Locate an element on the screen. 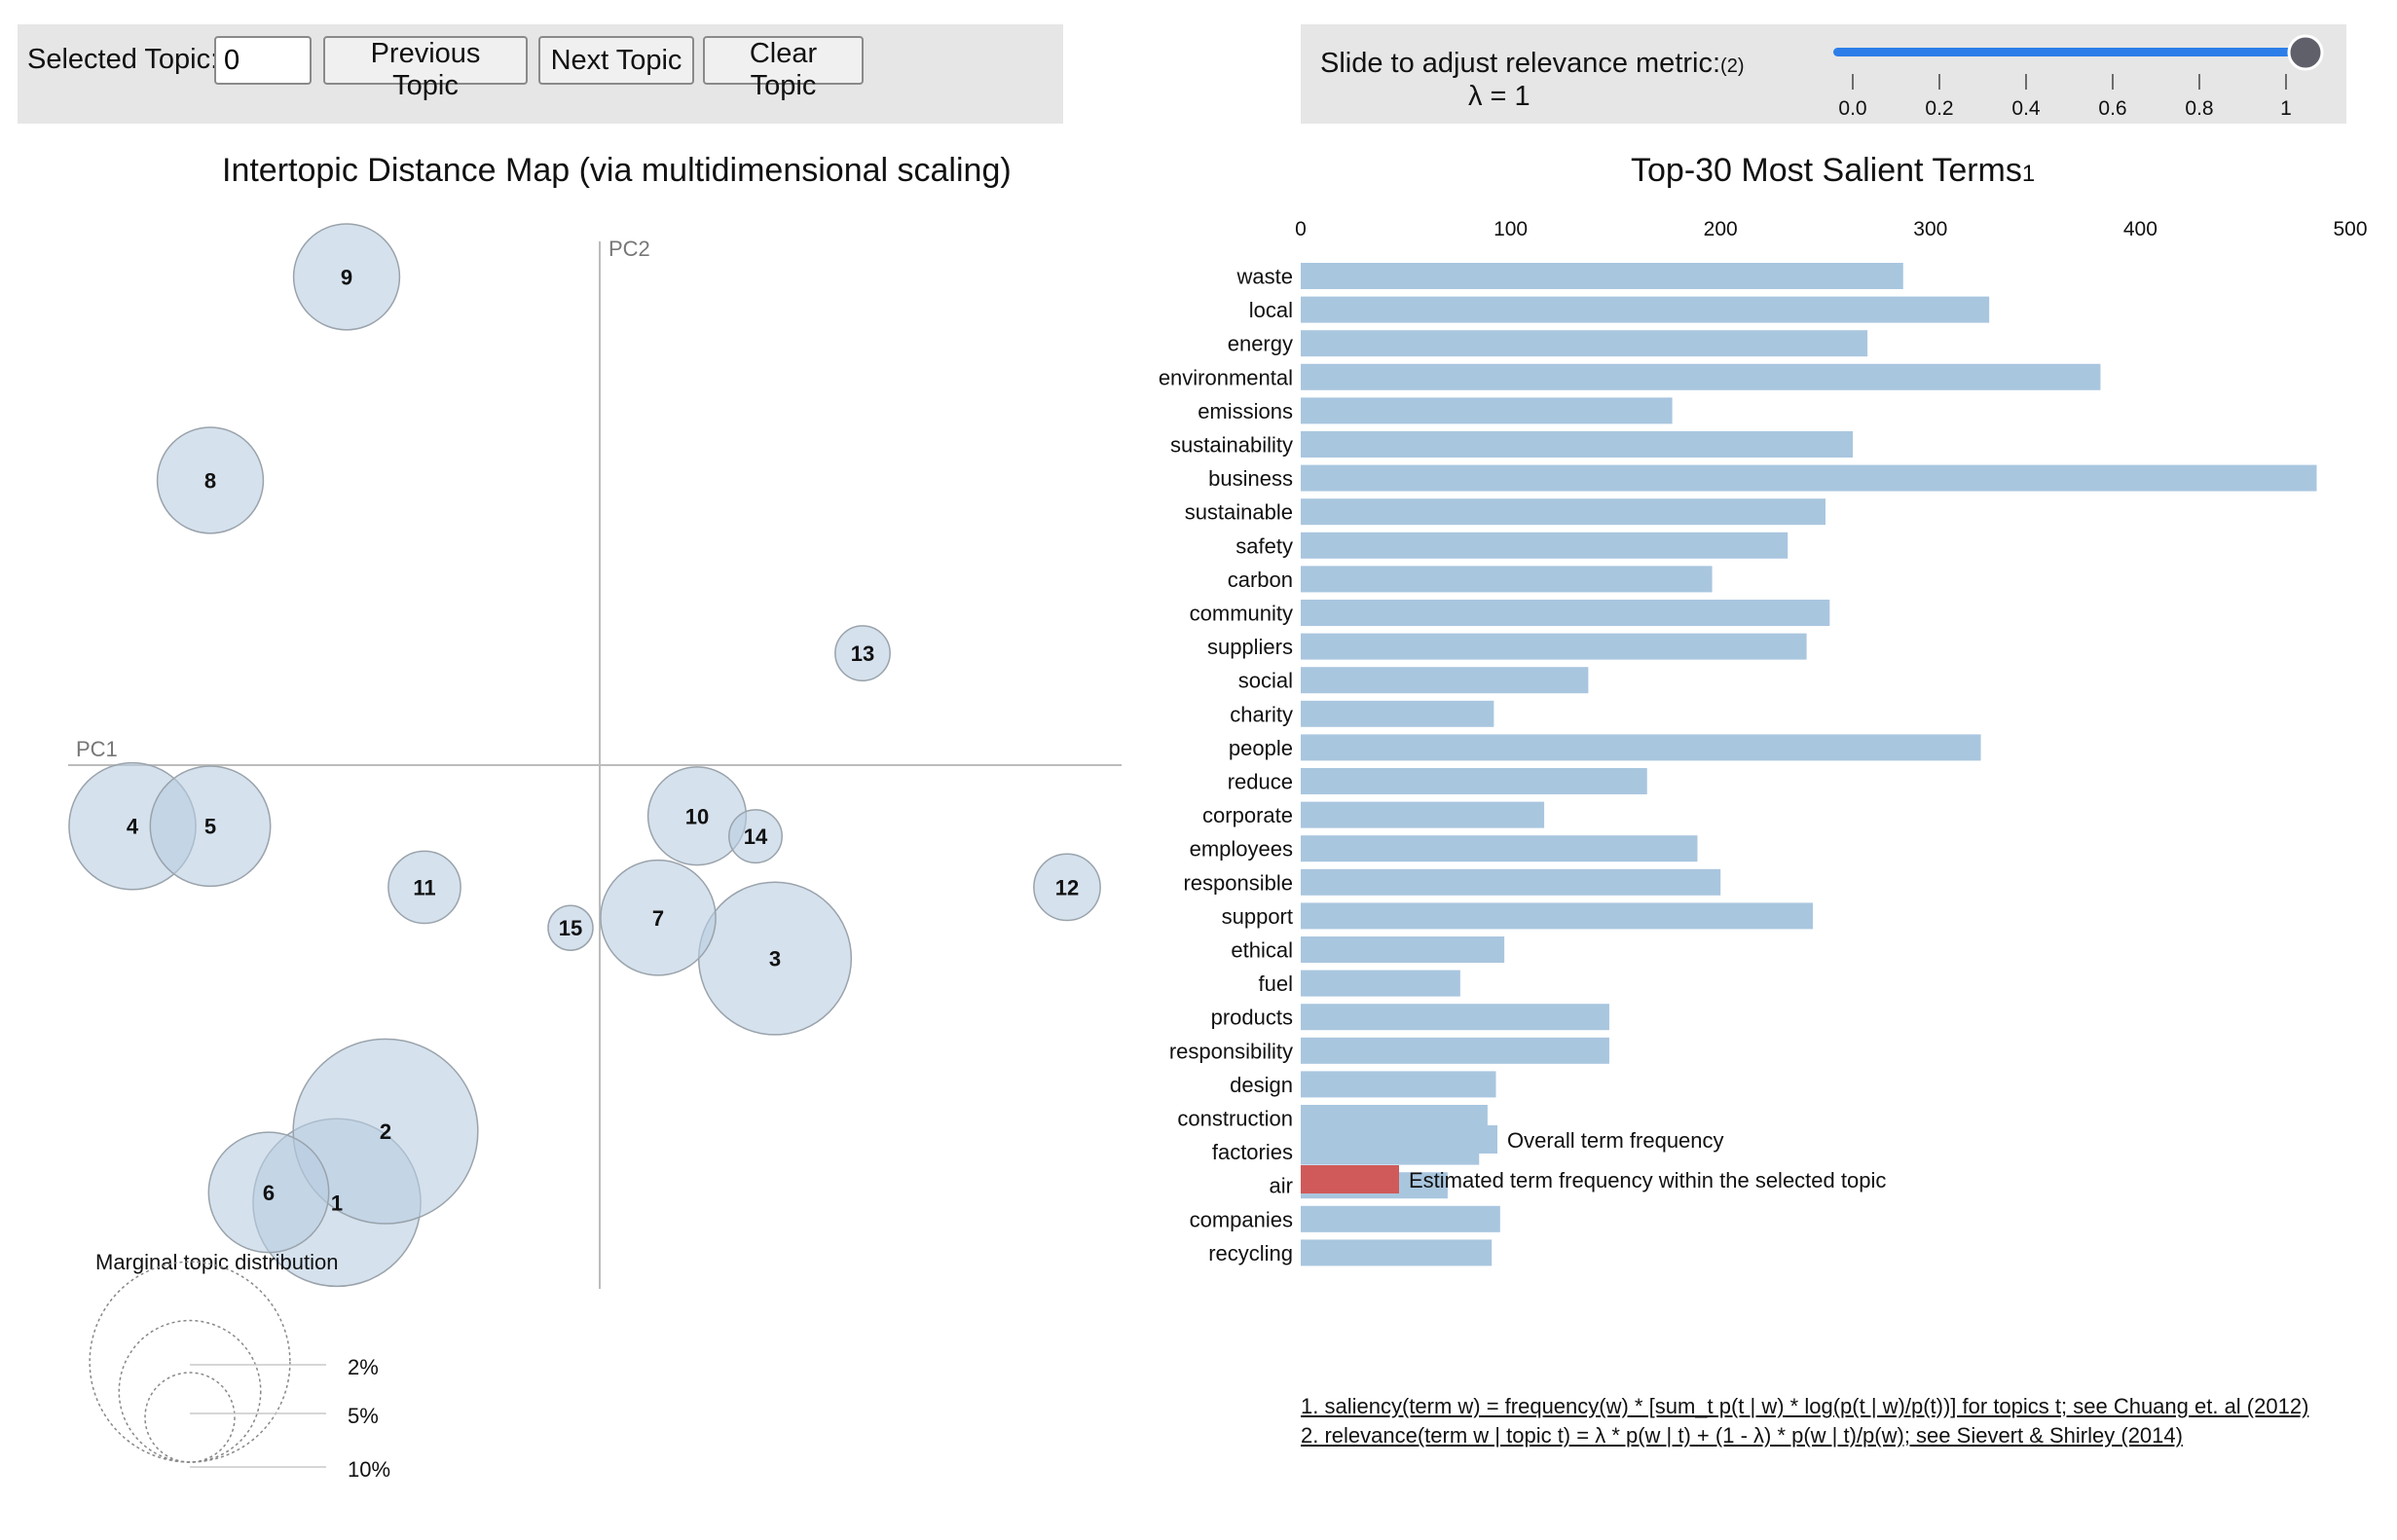 The width and height of the screenshot is (2397, 1540). term-label: ethical is located at coordinates (1262, 950).